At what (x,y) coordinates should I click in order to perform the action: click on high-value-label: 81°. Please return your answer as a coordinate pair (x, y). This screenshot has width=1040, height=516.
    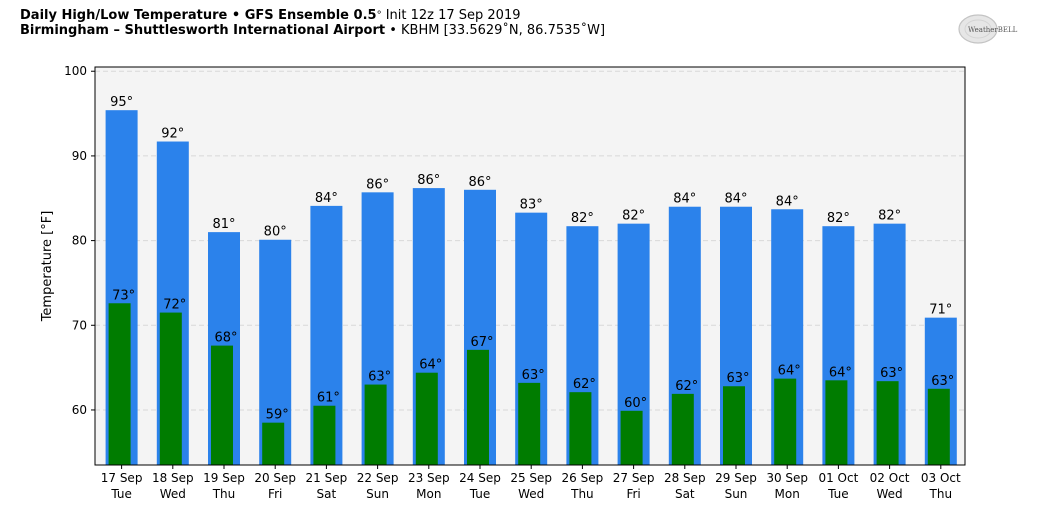
    Looking at the image, I should click on (223, 224).